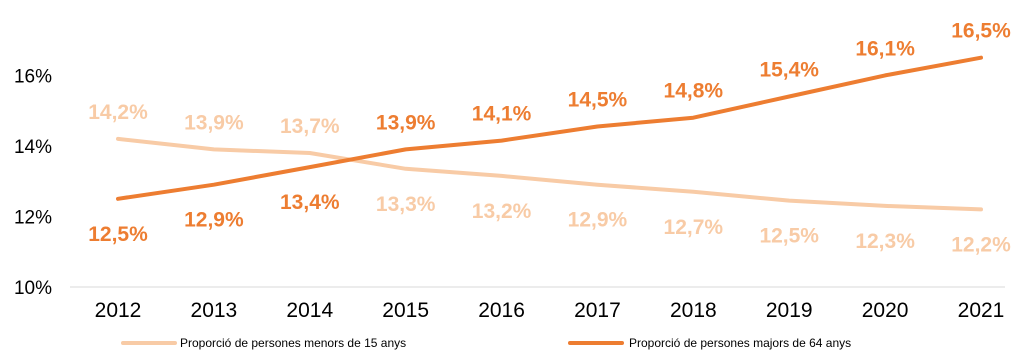 Image resolution: width=1021 pixels, height=355 pixels. Describe the element at coordinates (310, 202) in the screenshot. I see `data-label: 13,4%` at that location.